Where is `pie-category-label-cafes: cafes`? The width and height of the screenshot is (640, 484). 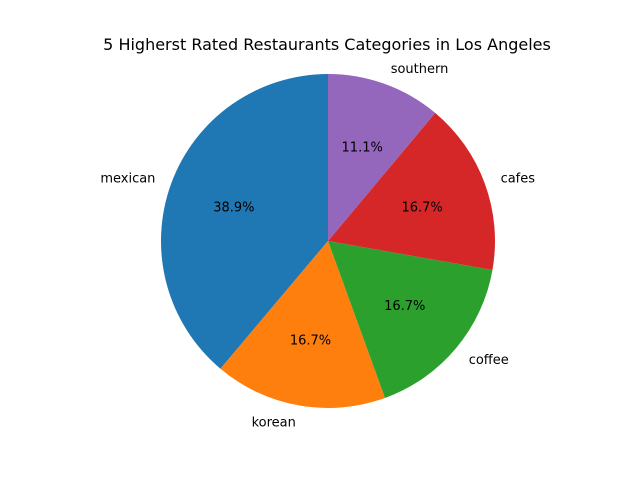
pie-category-label-cafes: cafes is located at coordinates (518, 179).